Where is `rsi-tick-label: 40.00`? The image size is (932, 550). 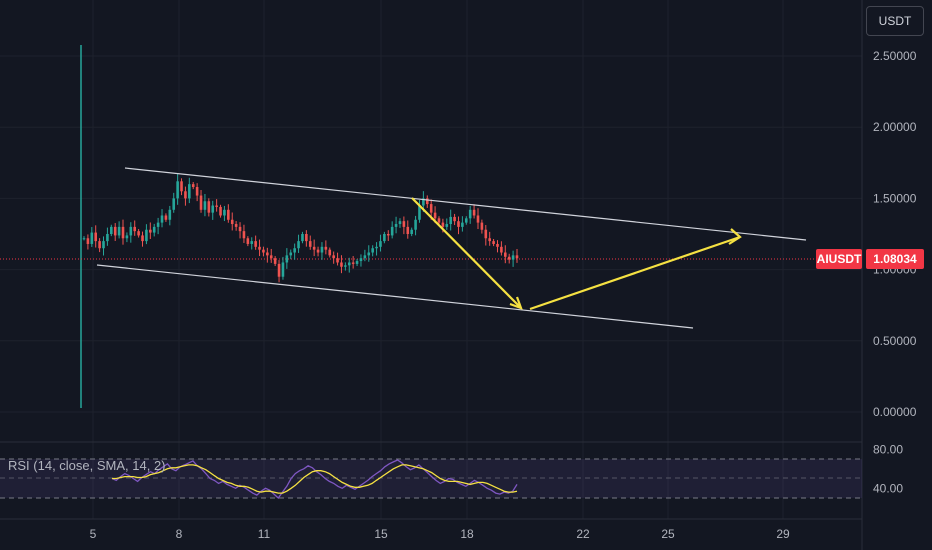 rsi-tick-label: 40.00 is located at coordinates (888, 488).